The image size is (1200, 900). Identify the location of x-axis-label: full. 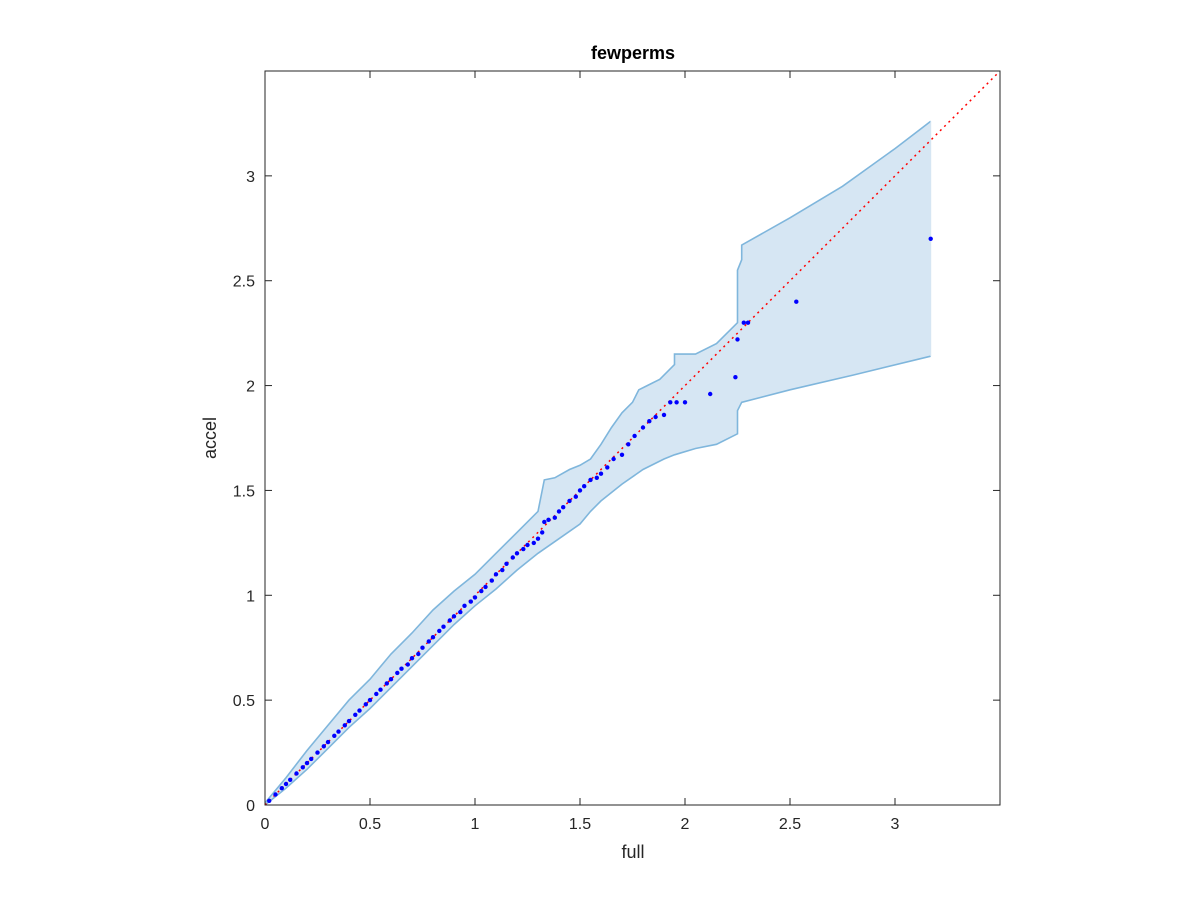
(632, 852).